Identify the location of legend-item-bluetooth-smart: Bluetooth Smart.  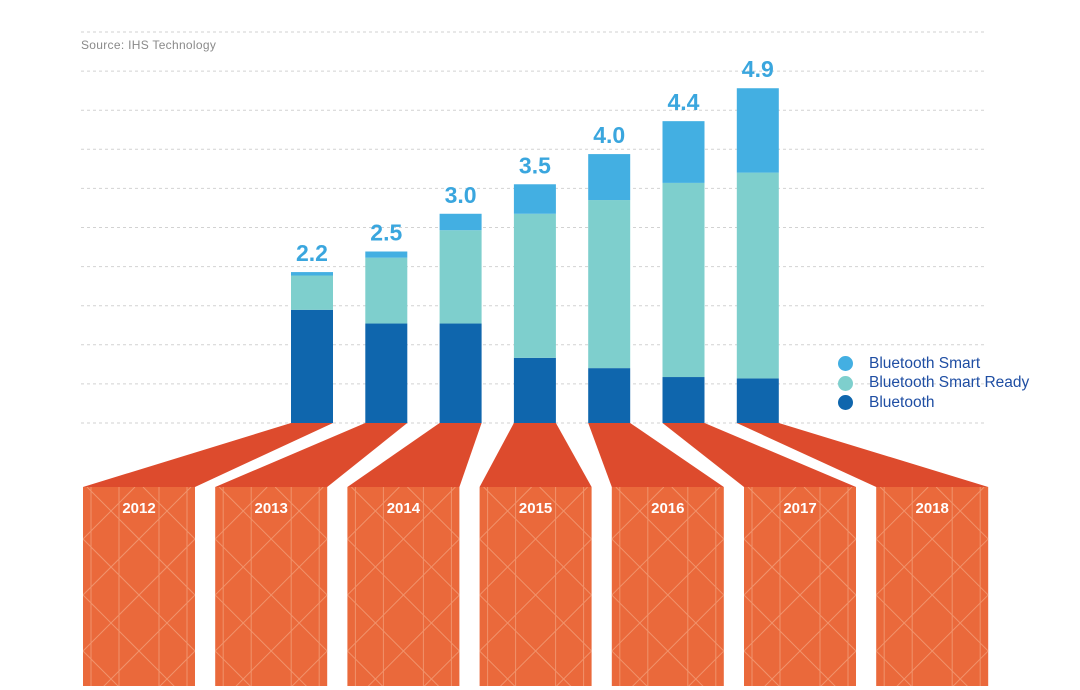
(933, 364).